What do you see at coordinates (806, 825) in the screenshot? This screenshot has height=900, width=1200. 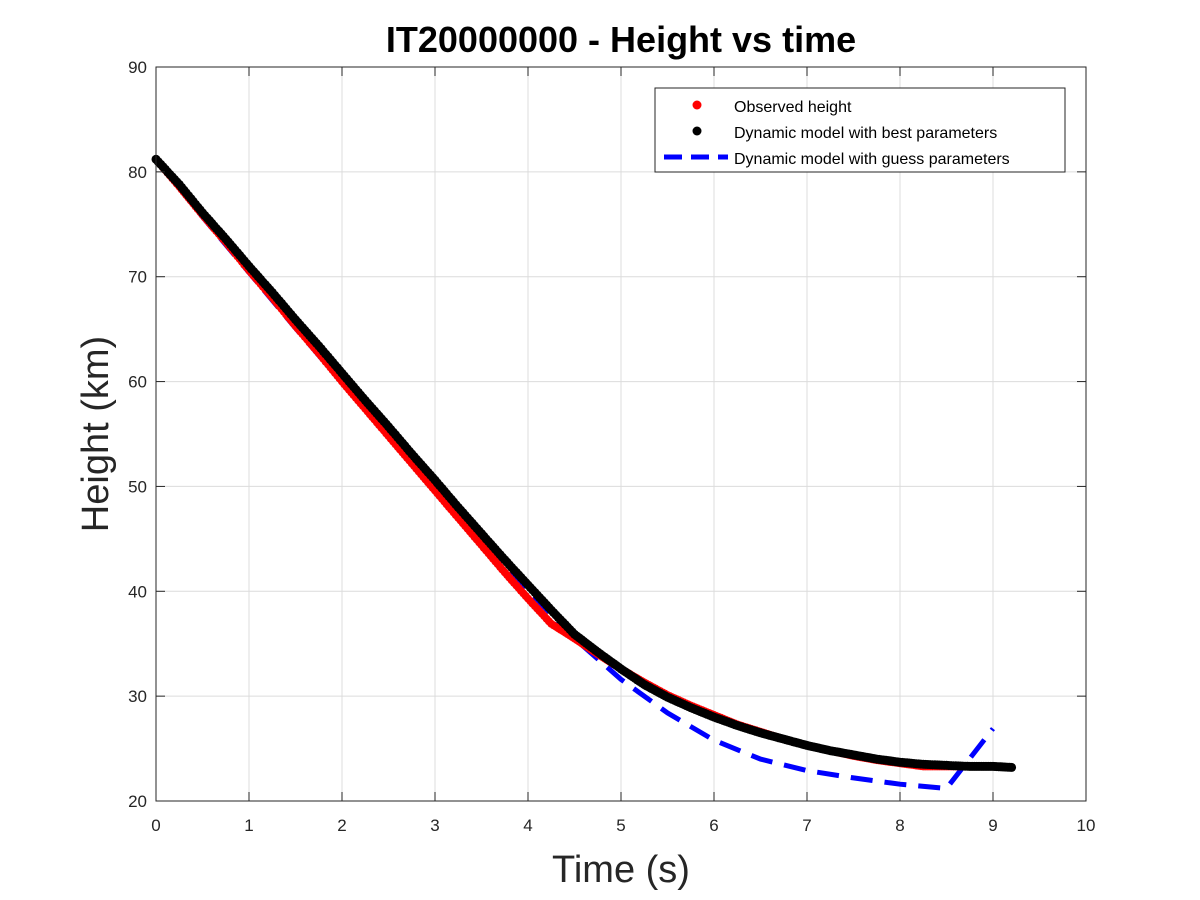 I see `x-tick-label: 7` at bounding box center [806, 825].